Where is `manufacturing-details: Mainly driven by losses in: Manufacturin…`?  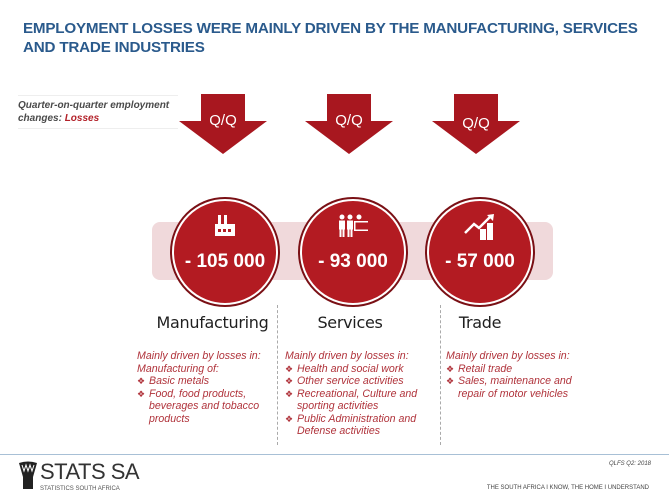 manufacturing-details: Mainly driven by losses in: Manufacturin… is located at coordinates (206, 387).